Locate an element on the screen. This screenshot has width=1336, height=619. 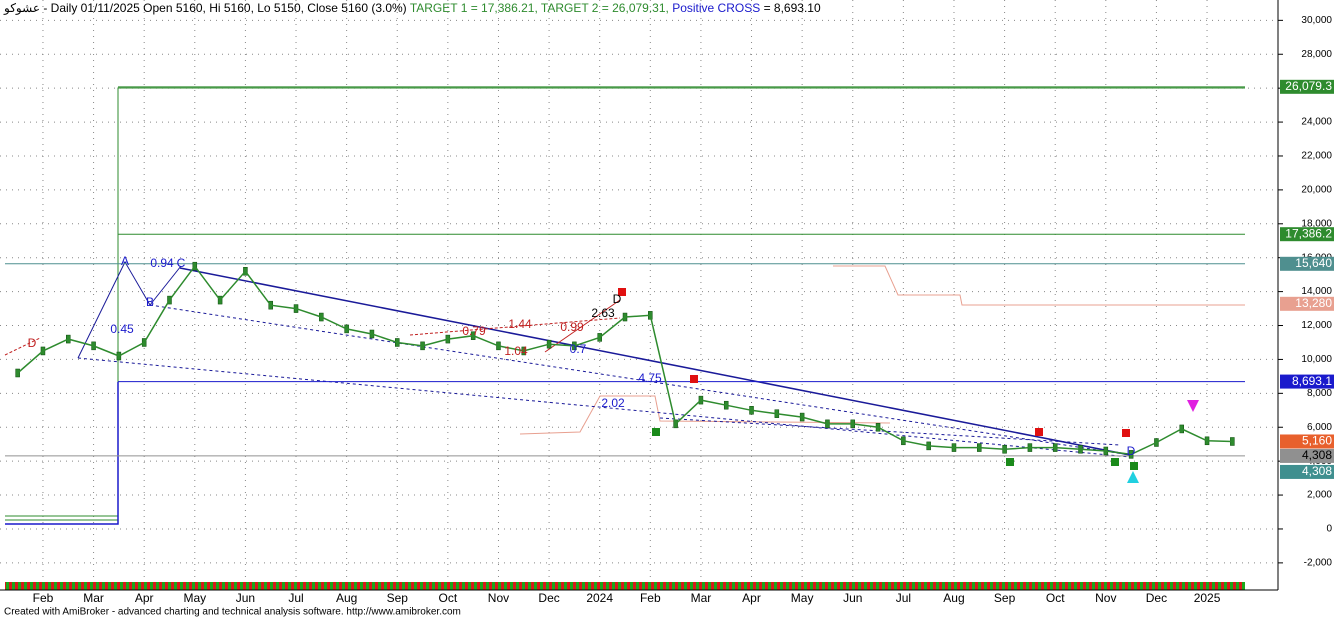
pattern-label: 4.75 is located at coordinates (650, 378).